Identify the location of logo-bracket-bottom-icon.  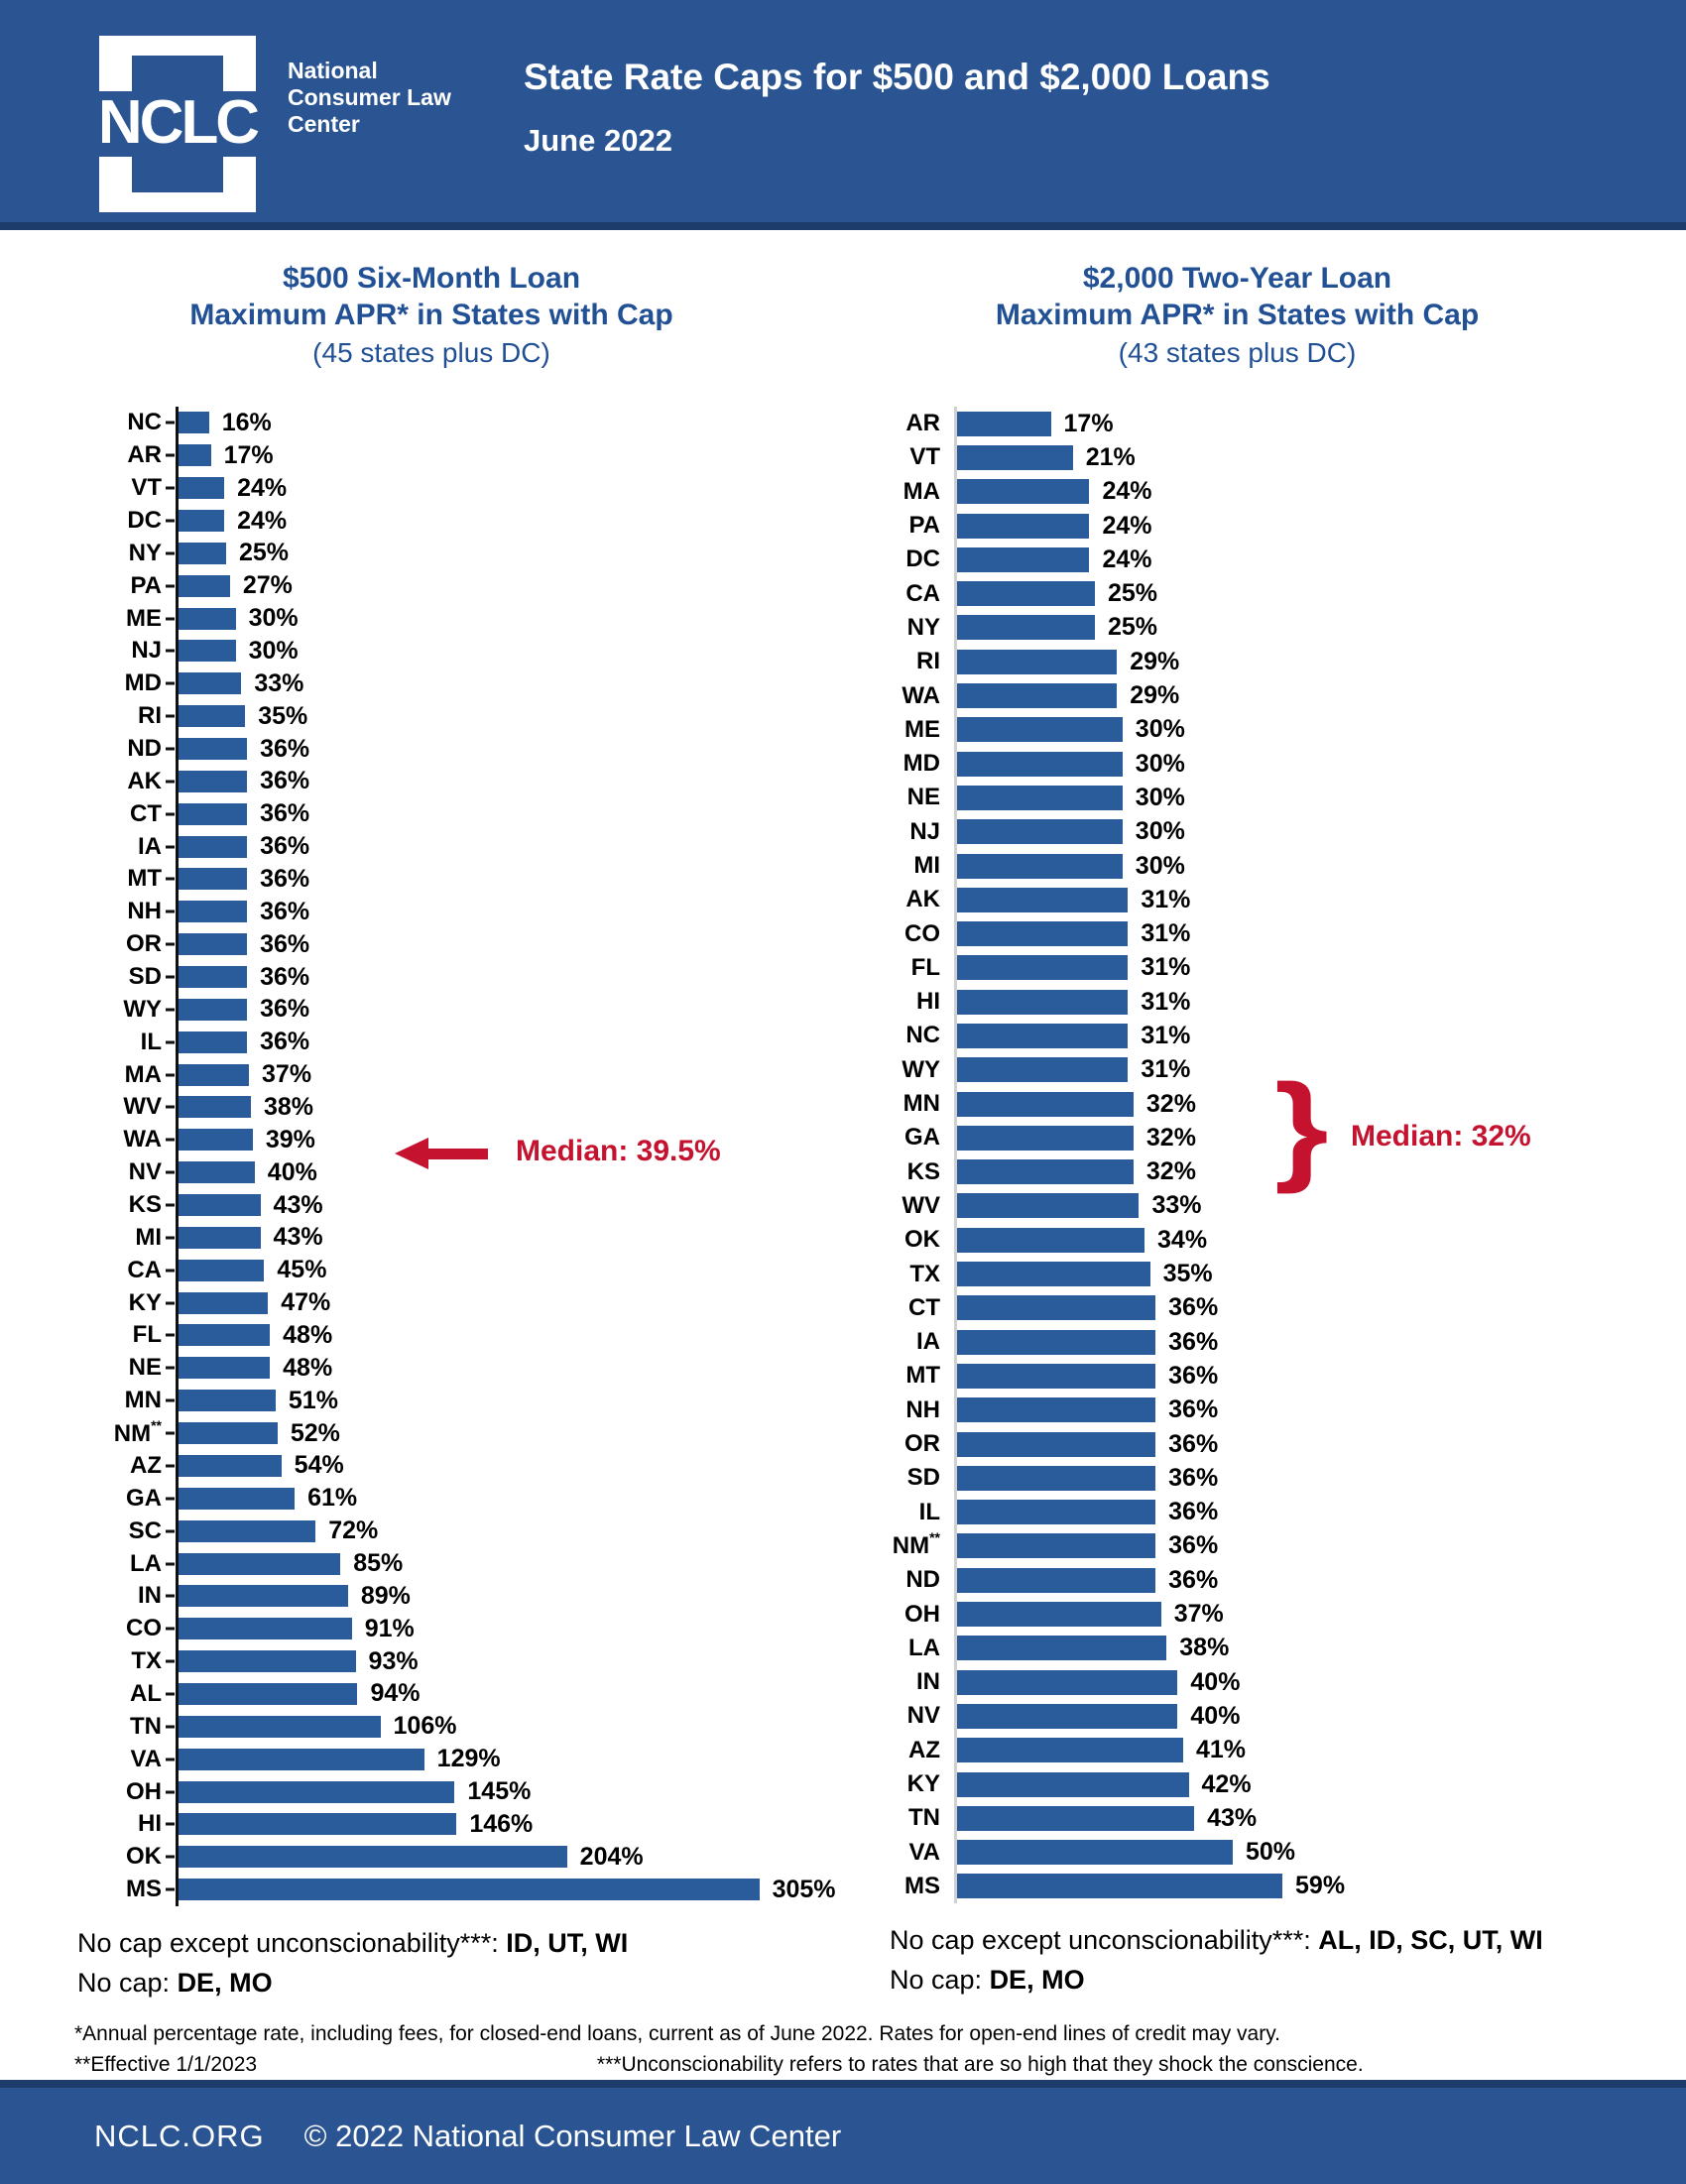
(178, 184).